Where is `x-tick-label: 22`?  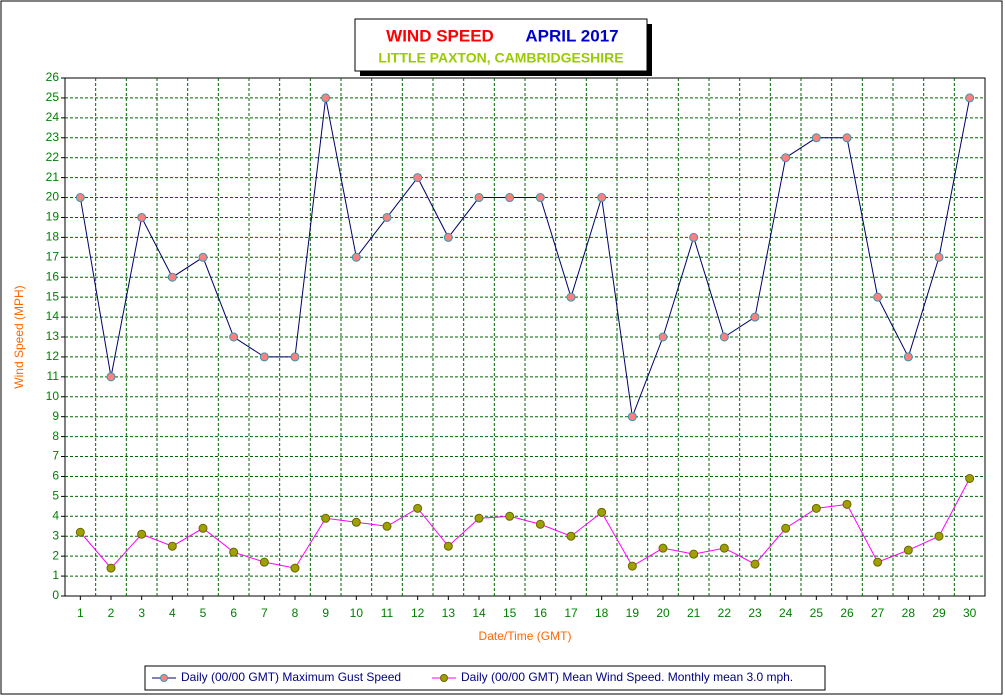 x-tick-label: 22 is located at coordinates (725, 613).